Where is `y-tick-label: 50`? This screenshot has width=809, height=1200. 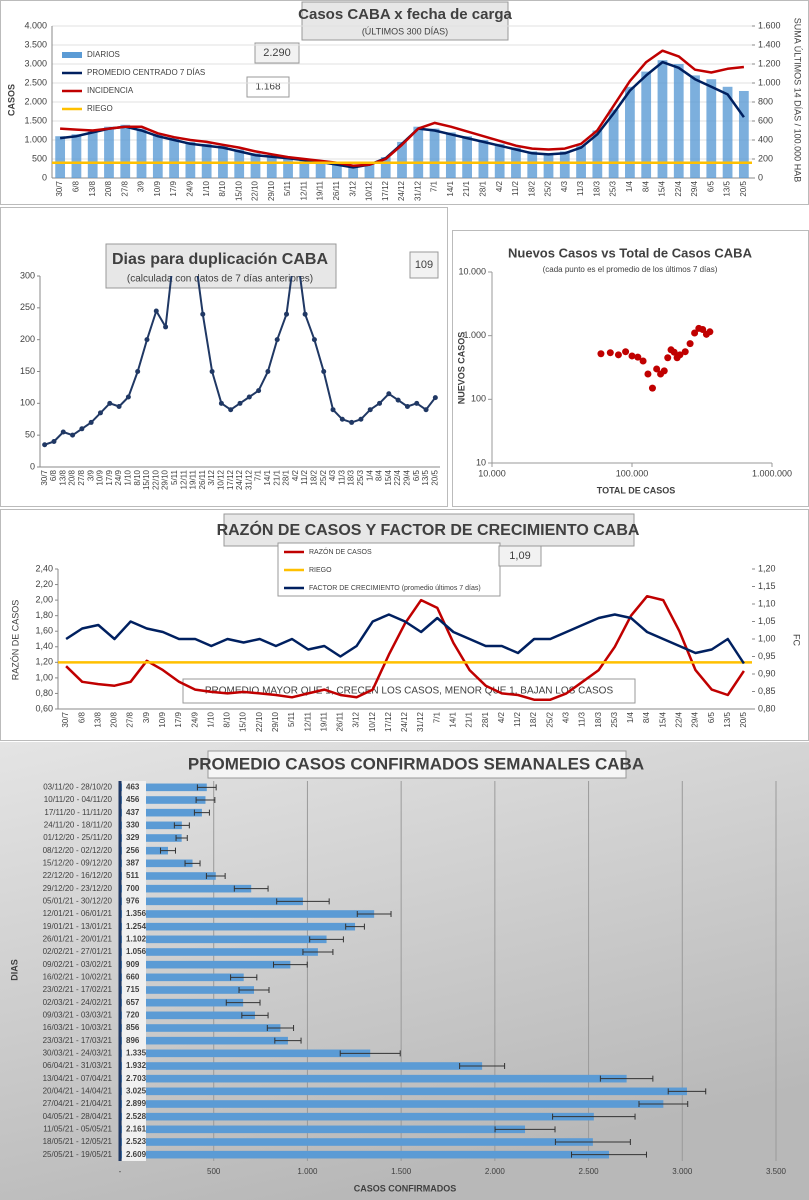 y-tick-label: 50 is located at coordinates (30, 435).